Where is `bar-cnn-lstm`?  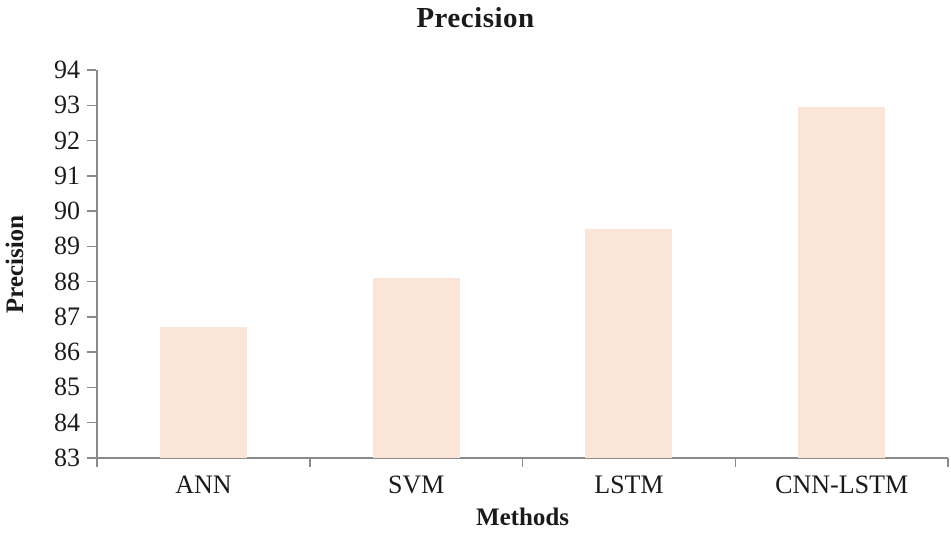 bar-cnn-lstm is located at coordinates (842, 282).